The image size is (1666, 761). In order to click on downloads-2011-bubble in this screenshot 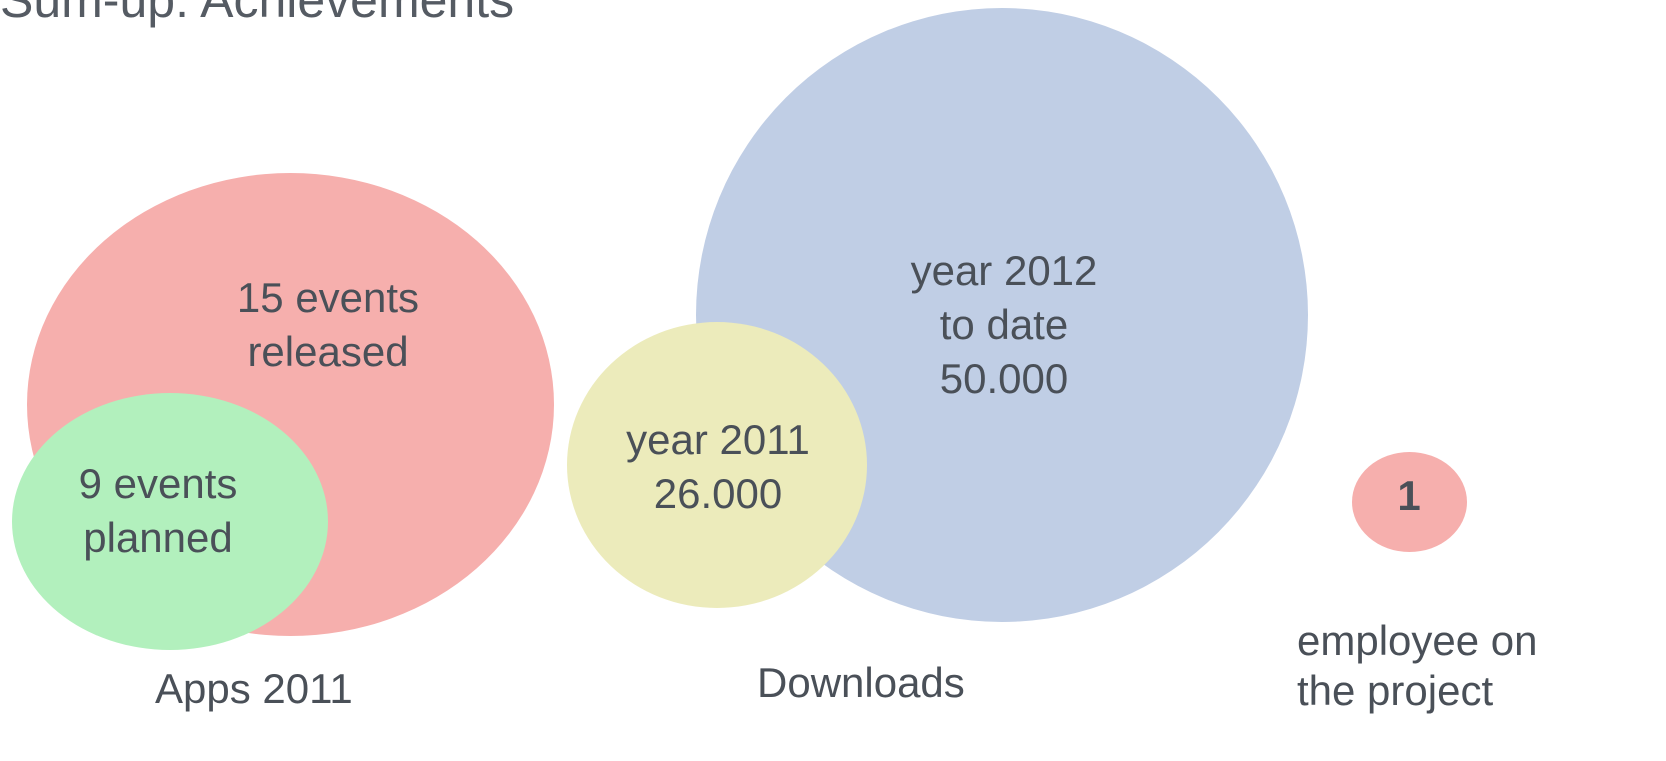, I will do `click(717, 465)`.